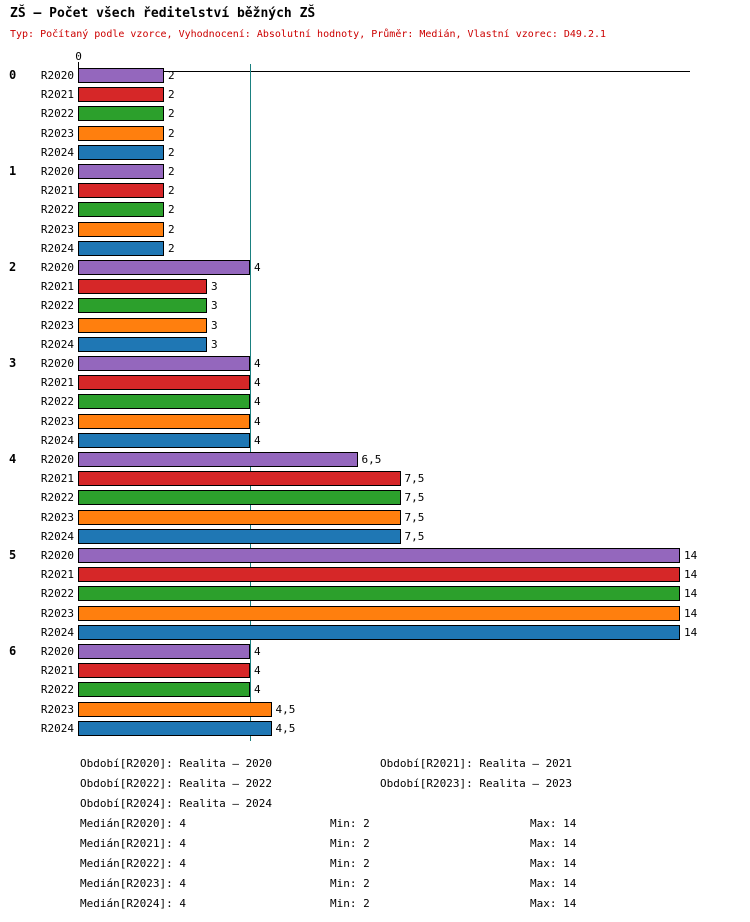 The image size is (750, 922). Describe the element at coordinates (384, 71) in the screenshot. I see `axis-top-line` at that location.